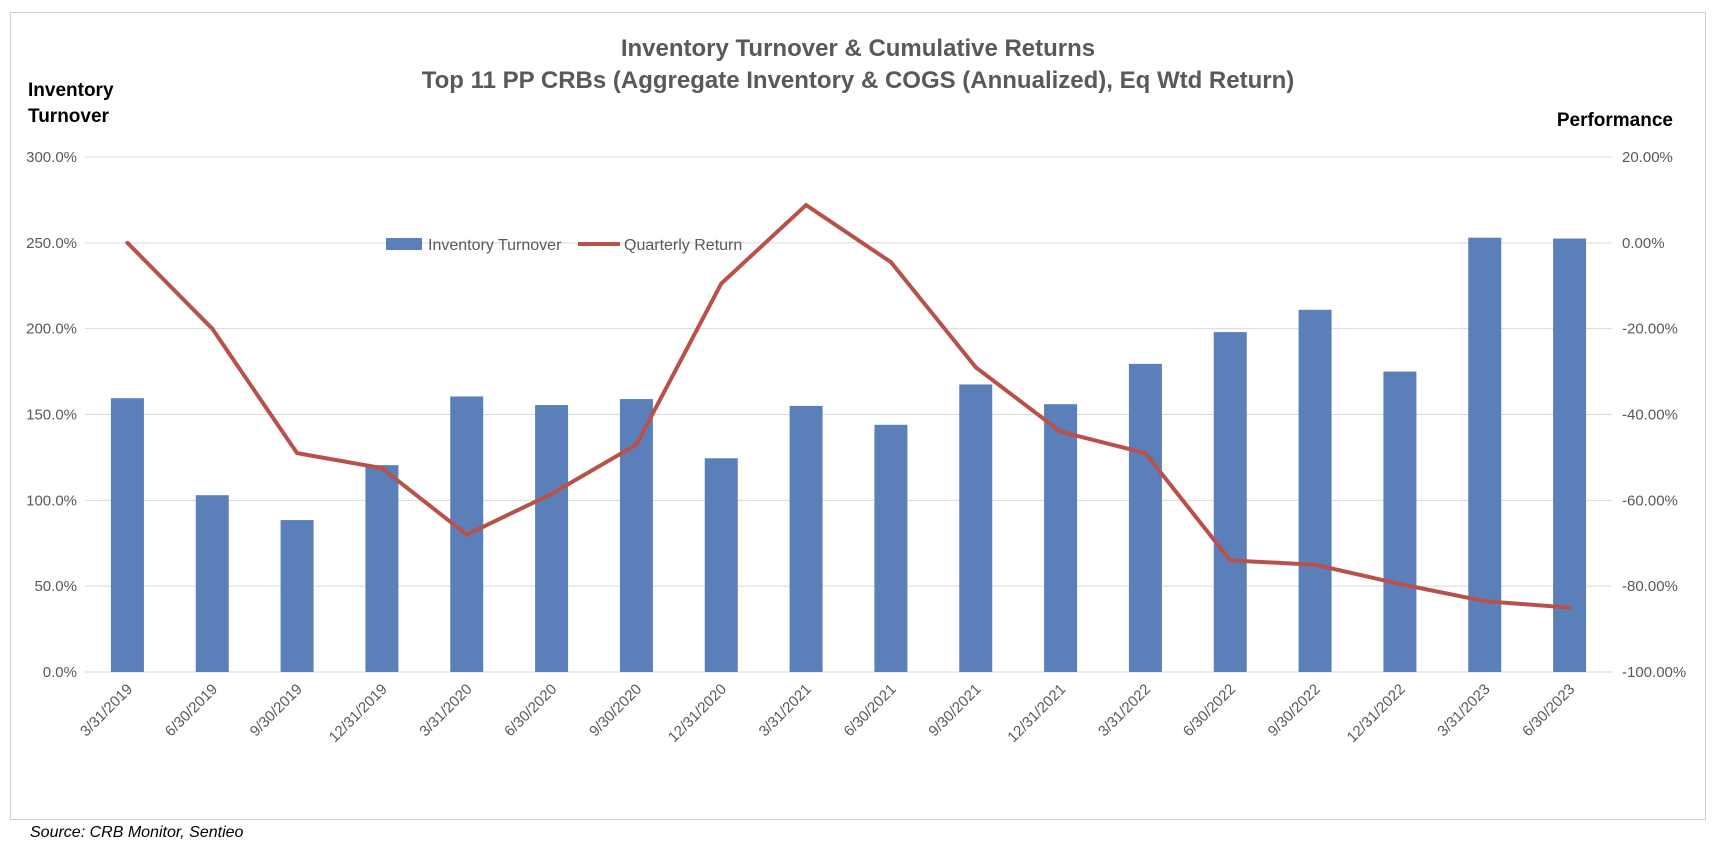 Image resolution: width=1716 pixels, height=860 pixels. Describe the element at coordinates (1643, 243) in the screenshot. I see `y-right-tick-label: 0.00%` at that location.